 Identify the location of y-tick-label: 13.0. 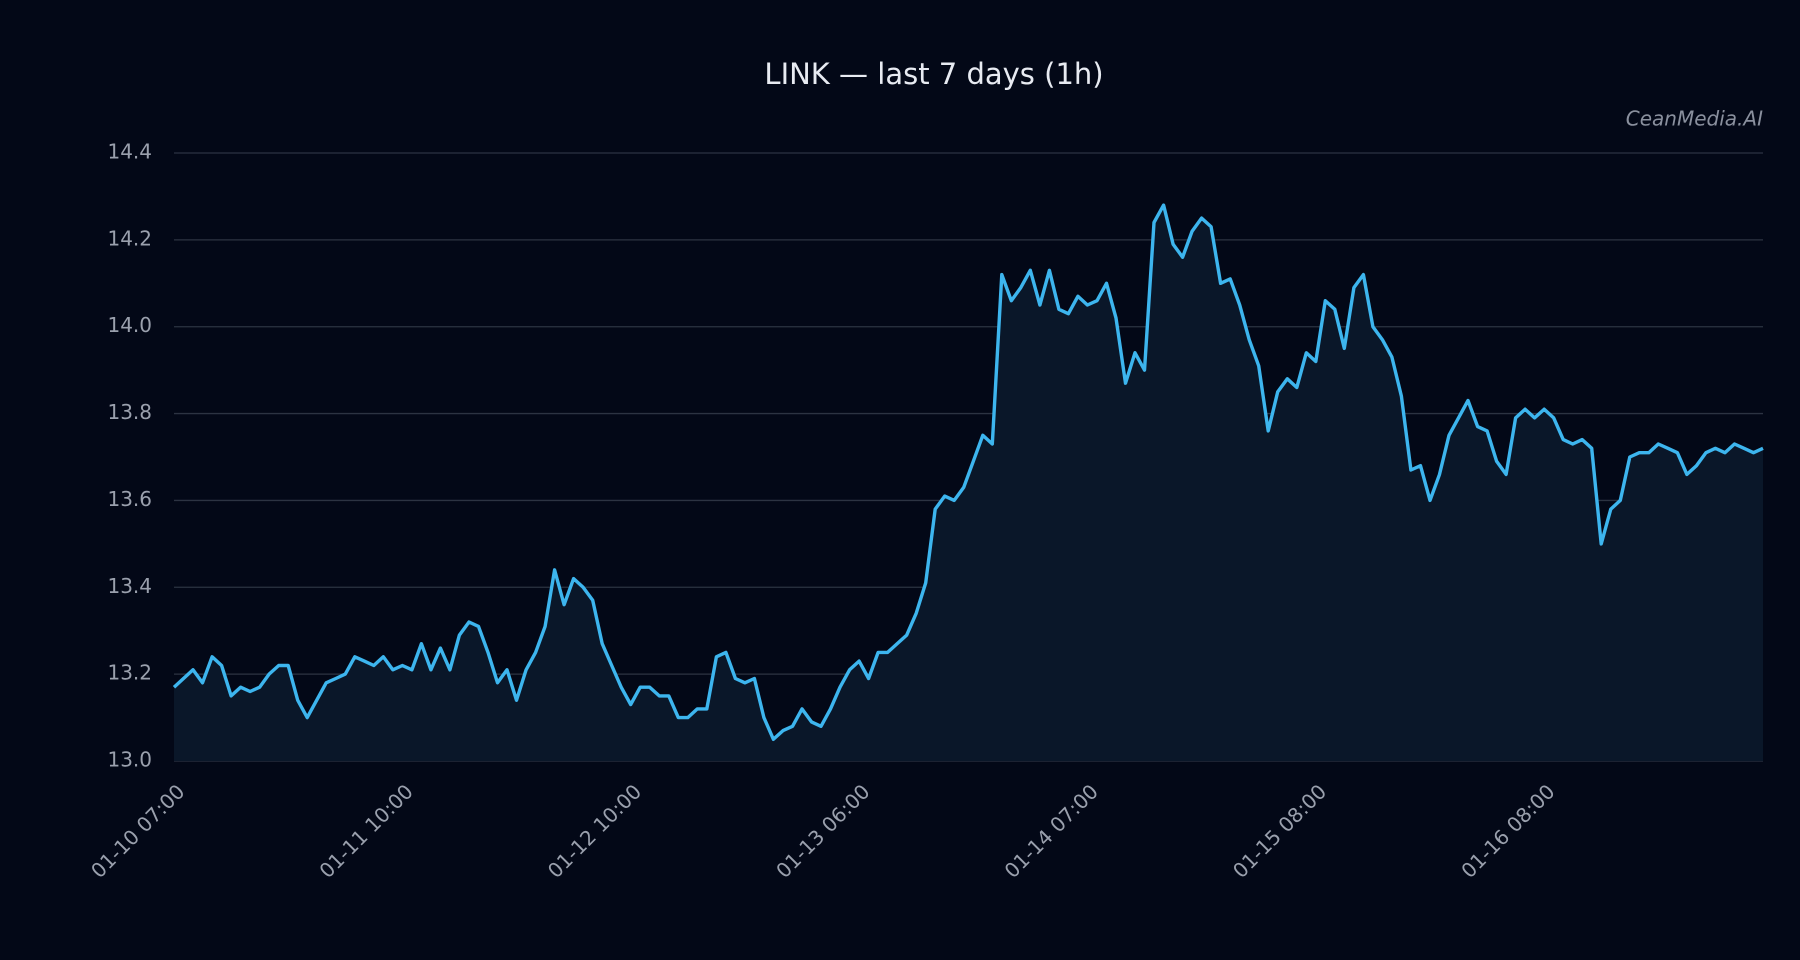
(129, 760).